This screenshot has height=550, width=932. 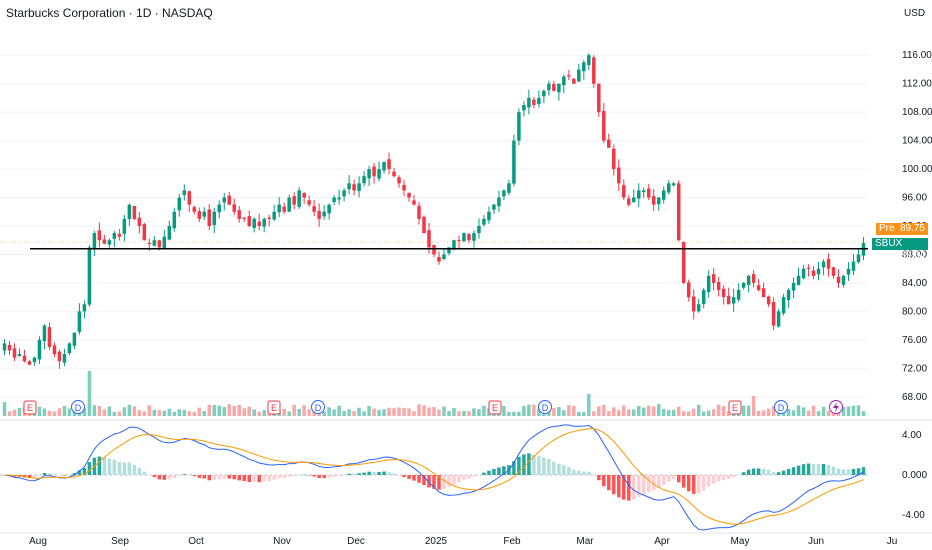 What do you see at coordinates (914, 311) in the screenshot?
I see `price-tick-label: 80.00` at bounding box center [914, 311].